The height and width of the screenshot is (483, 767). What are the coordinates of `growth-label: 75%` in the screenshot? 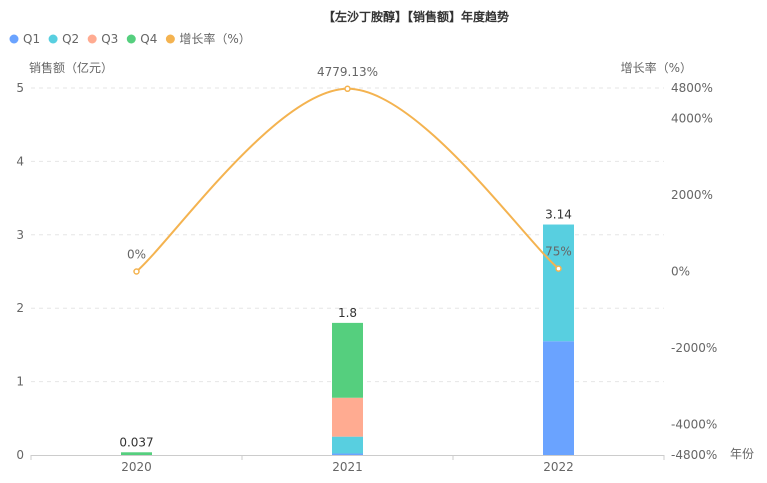 It's located at (558, 252).